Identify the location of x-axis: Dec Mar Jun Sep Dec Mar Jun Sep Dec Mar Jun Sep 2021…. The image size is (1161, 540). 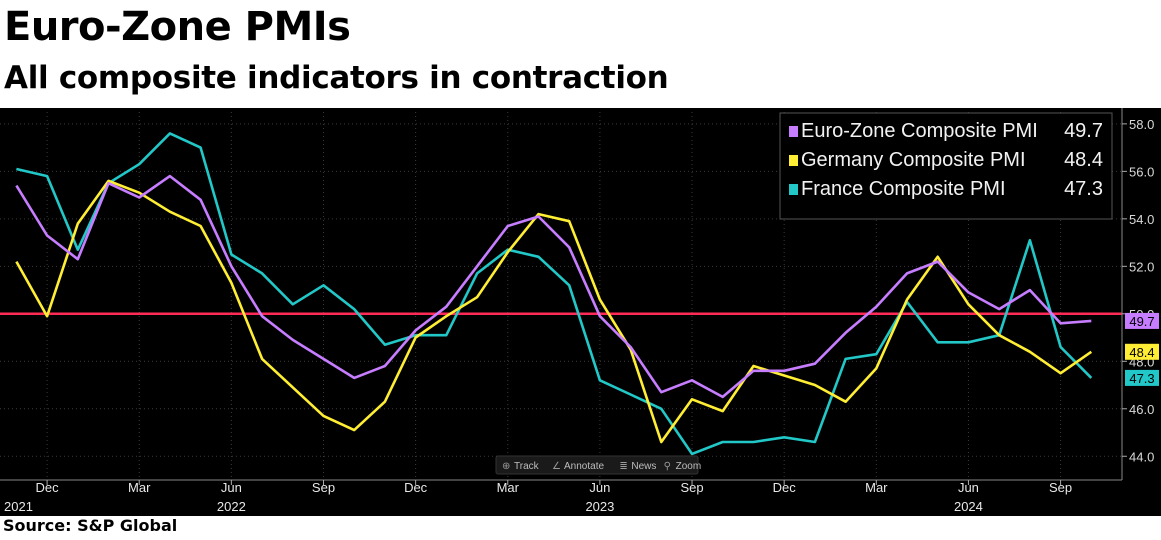
(561, 496).